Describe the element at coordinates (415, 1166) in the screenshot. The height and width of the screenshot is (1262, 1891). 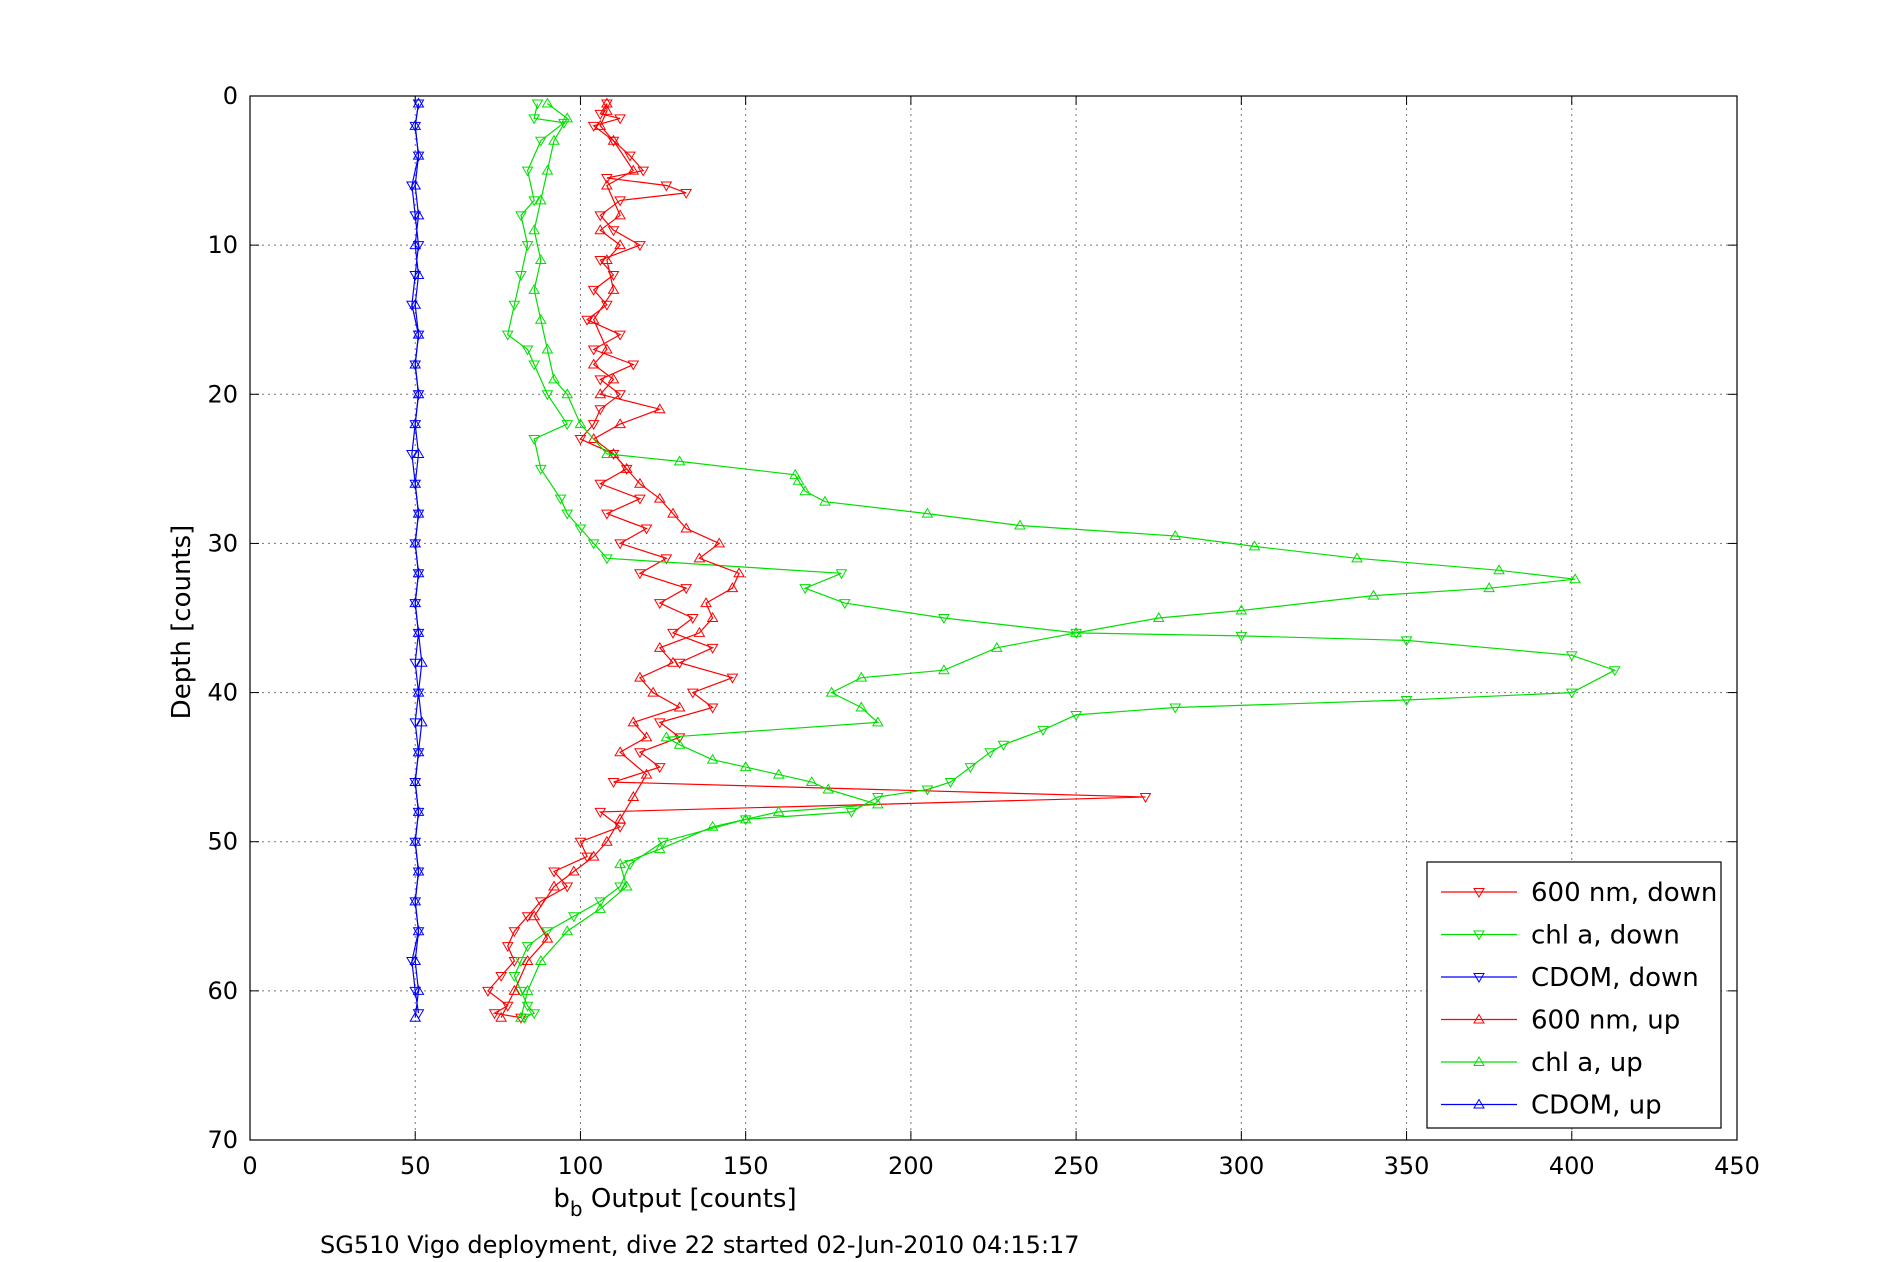
I see `x-tick-label: 50` at that location.